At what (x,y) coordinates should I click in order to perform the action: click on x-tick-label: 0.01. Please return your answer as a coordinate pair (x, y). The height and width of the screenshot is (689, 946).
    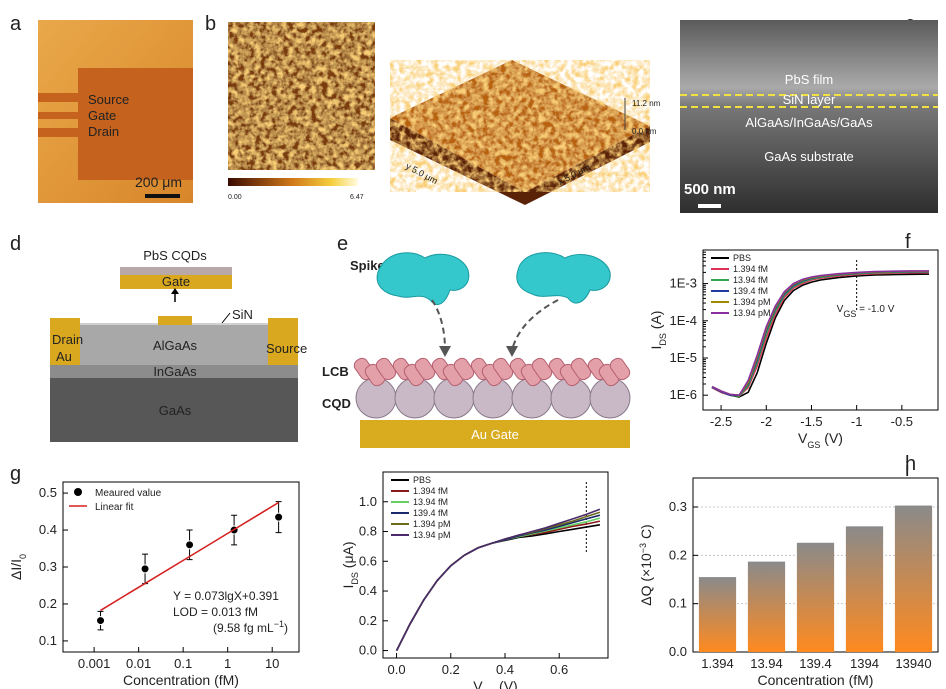
    Looking at the image, I should click on (138, 663).